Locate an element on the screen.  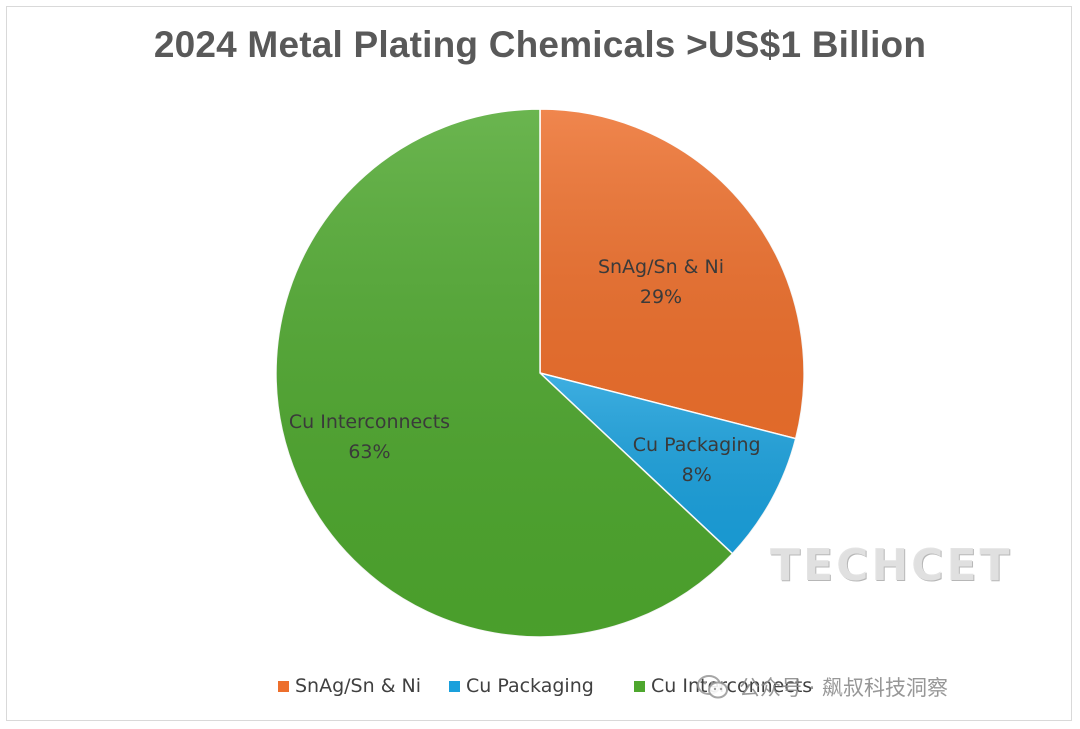
slice-category-label: Cu Packaging is located at coordinates (697, 445).